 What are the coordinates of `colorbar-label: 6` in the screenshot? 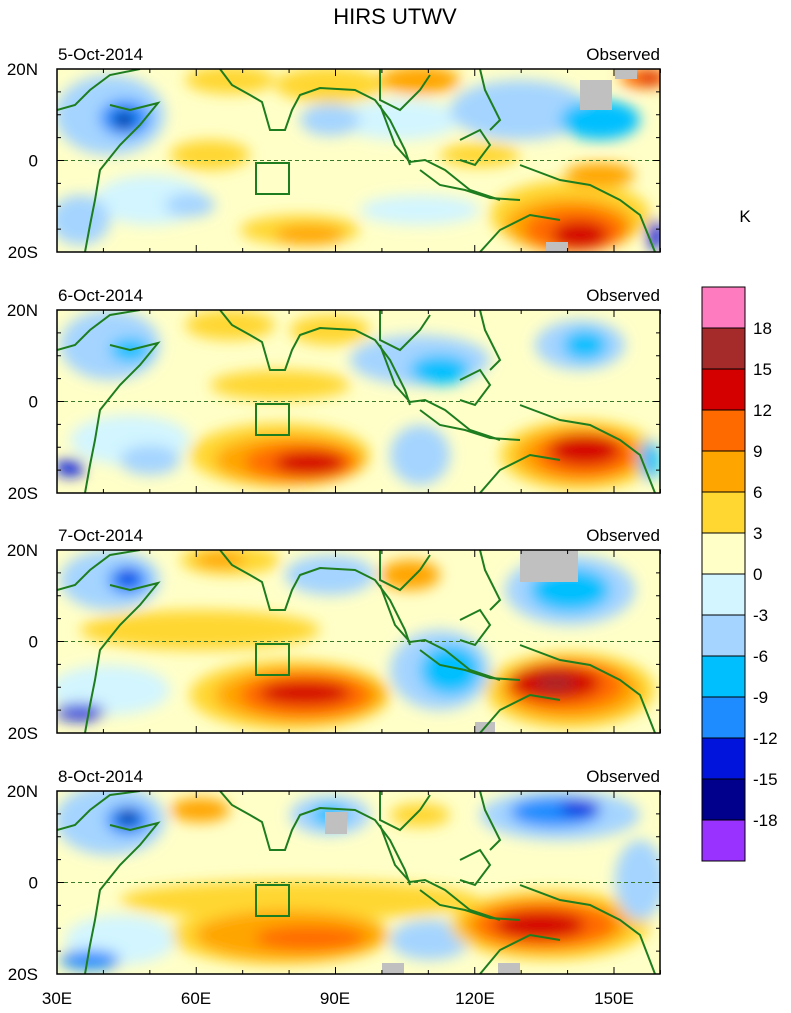 It's located at (757, 492).